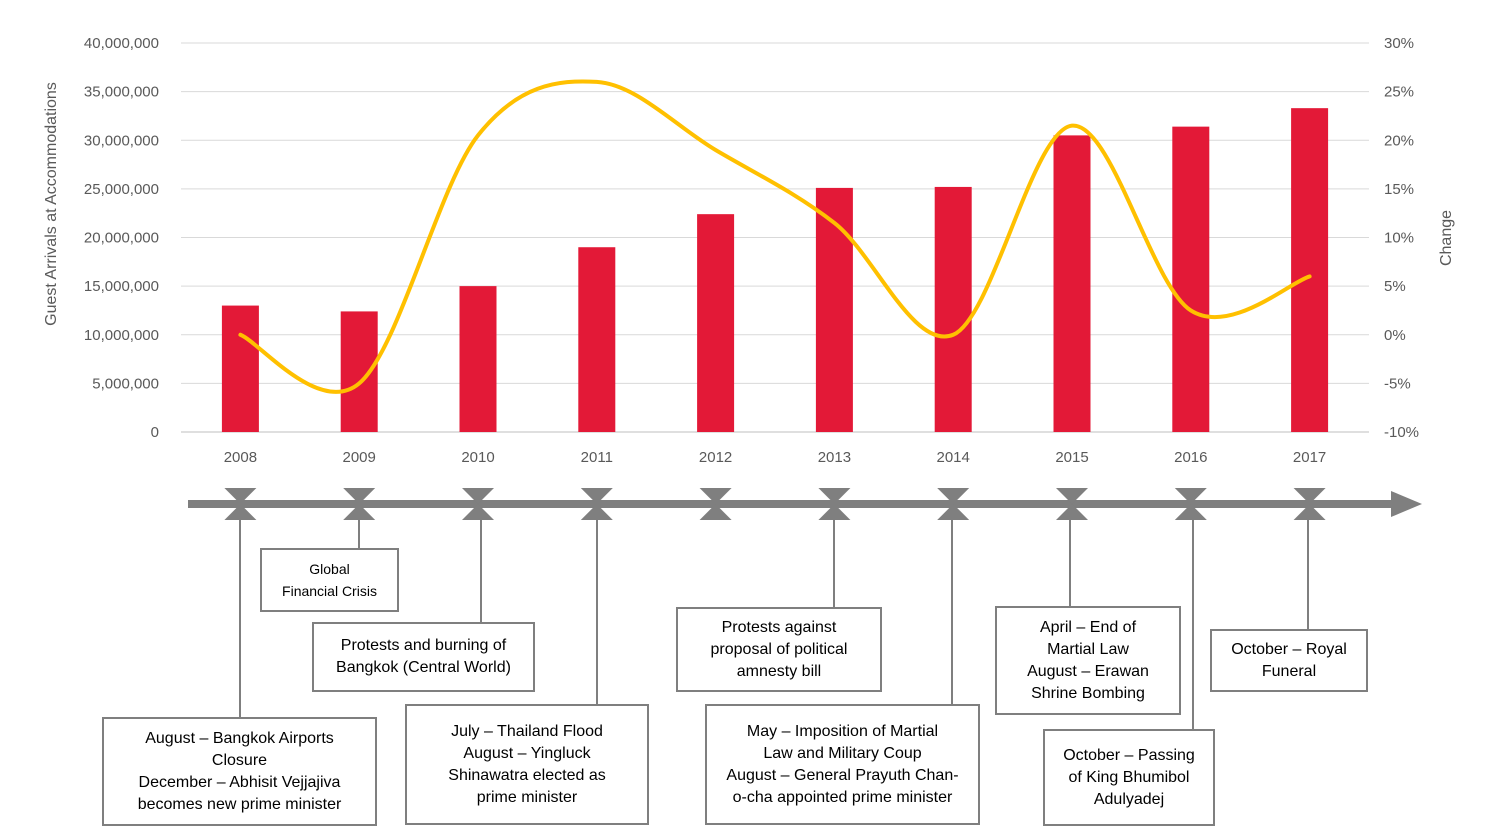  What do you see at coordinates (1088, 627) in the screenshot?
I see `event-text-line: April – End of` at bounding box center [1088, 627].